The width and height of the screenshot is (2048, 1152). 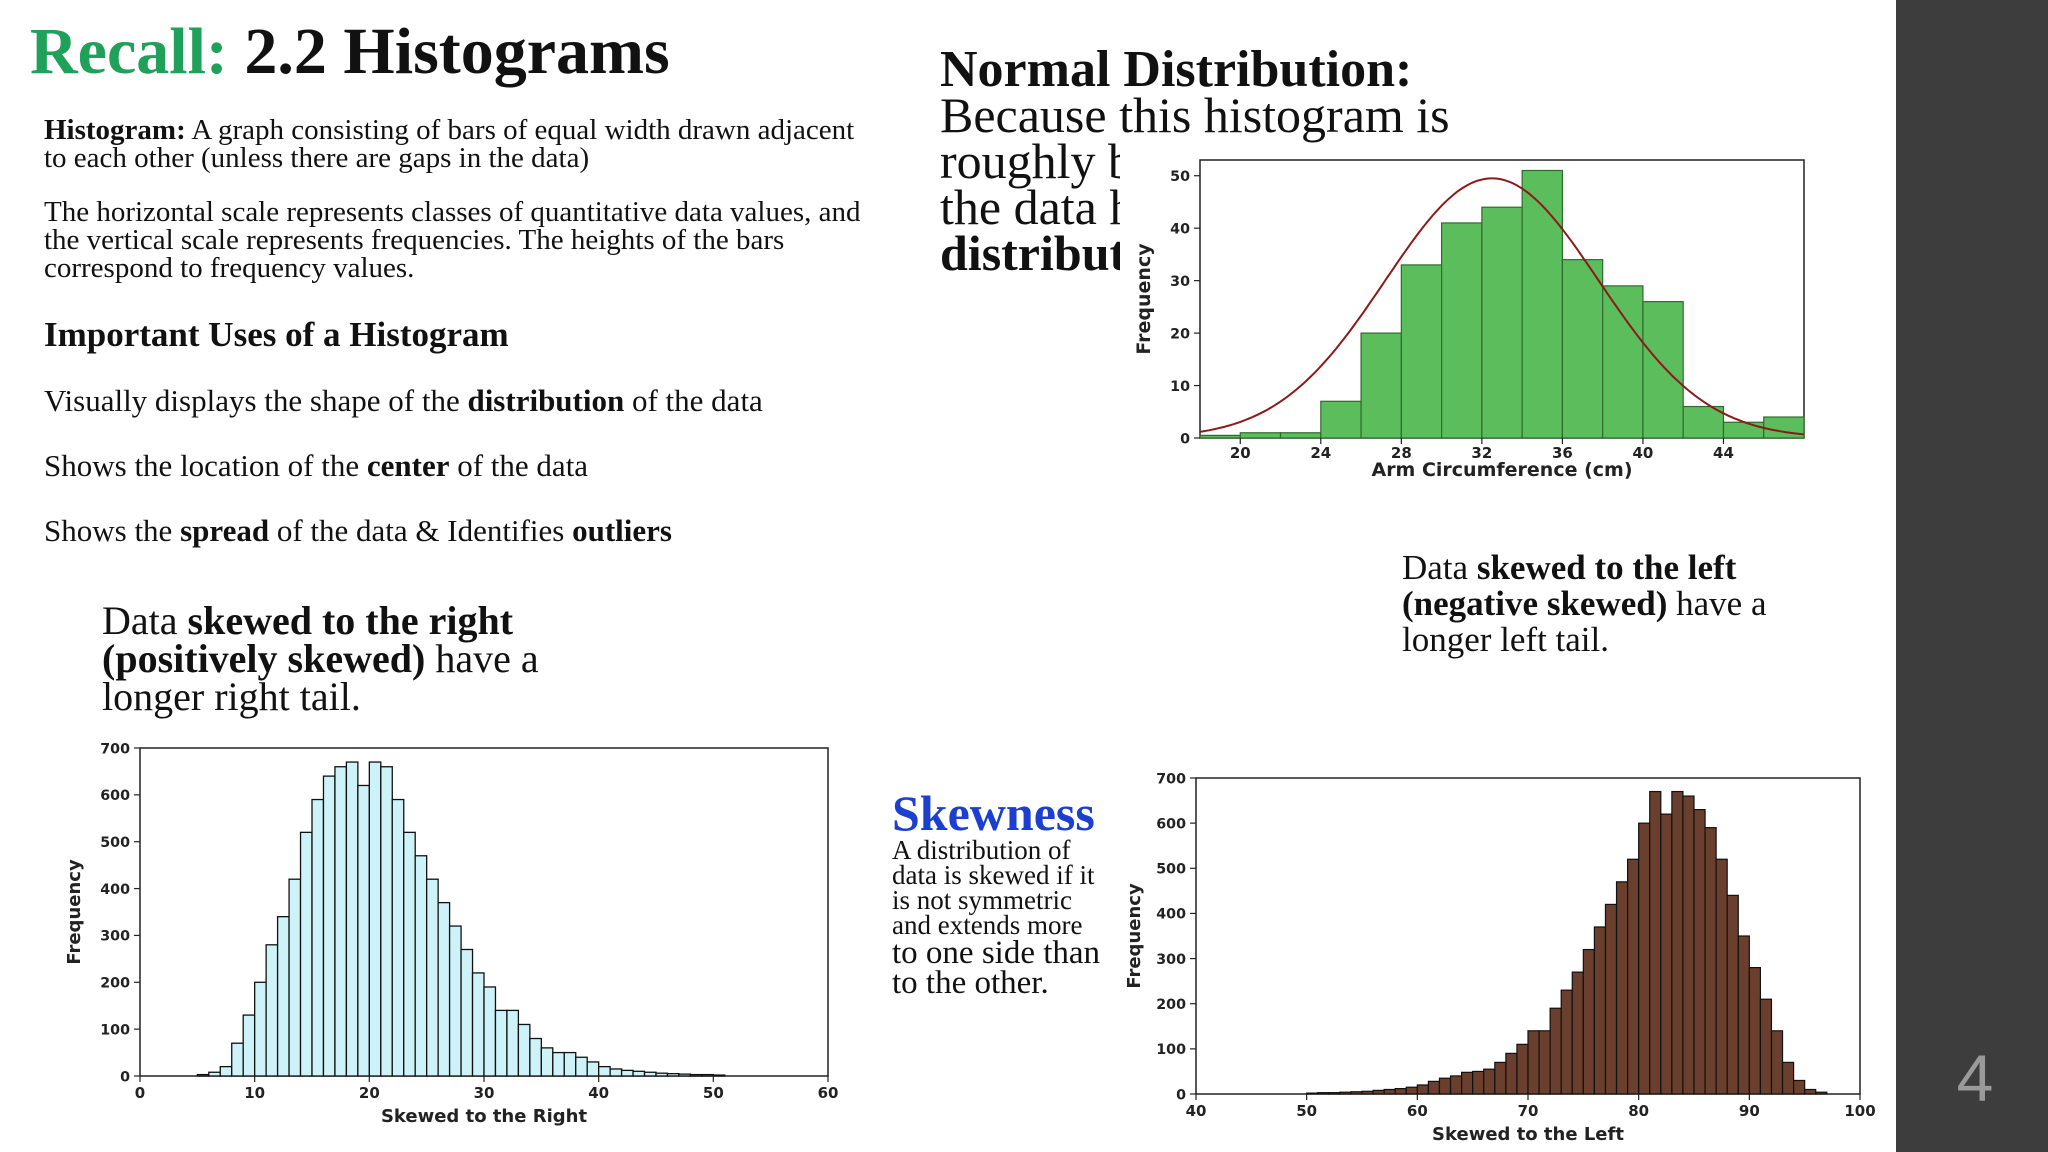 What do you see at coordinates (1401, 453) in the screenshot?
I see `x-tick-label: 28` at bounding box center [1401, 453].